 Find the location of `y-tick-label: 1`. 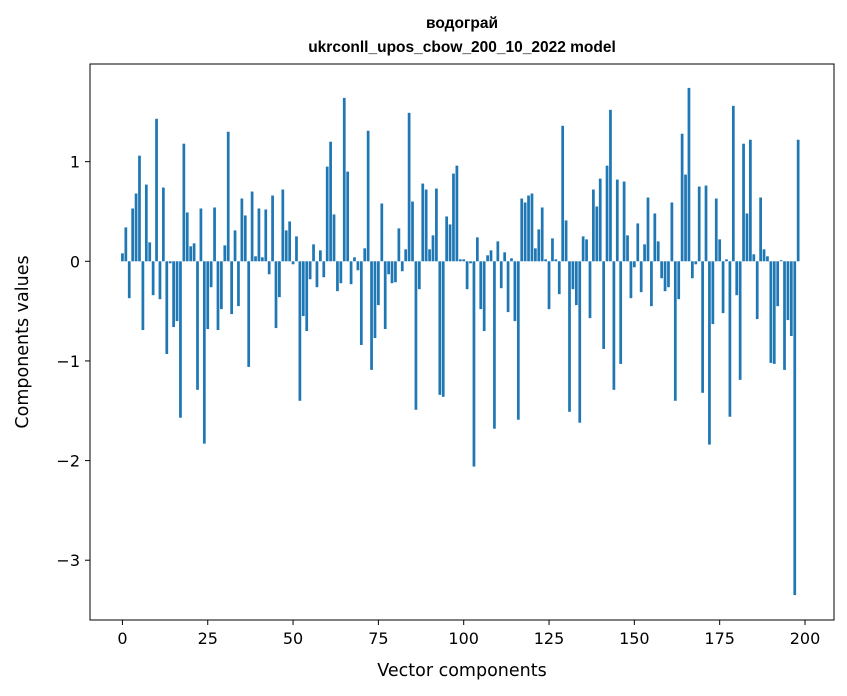

y-tick-label: 1 is located at coordinates (75, 162).